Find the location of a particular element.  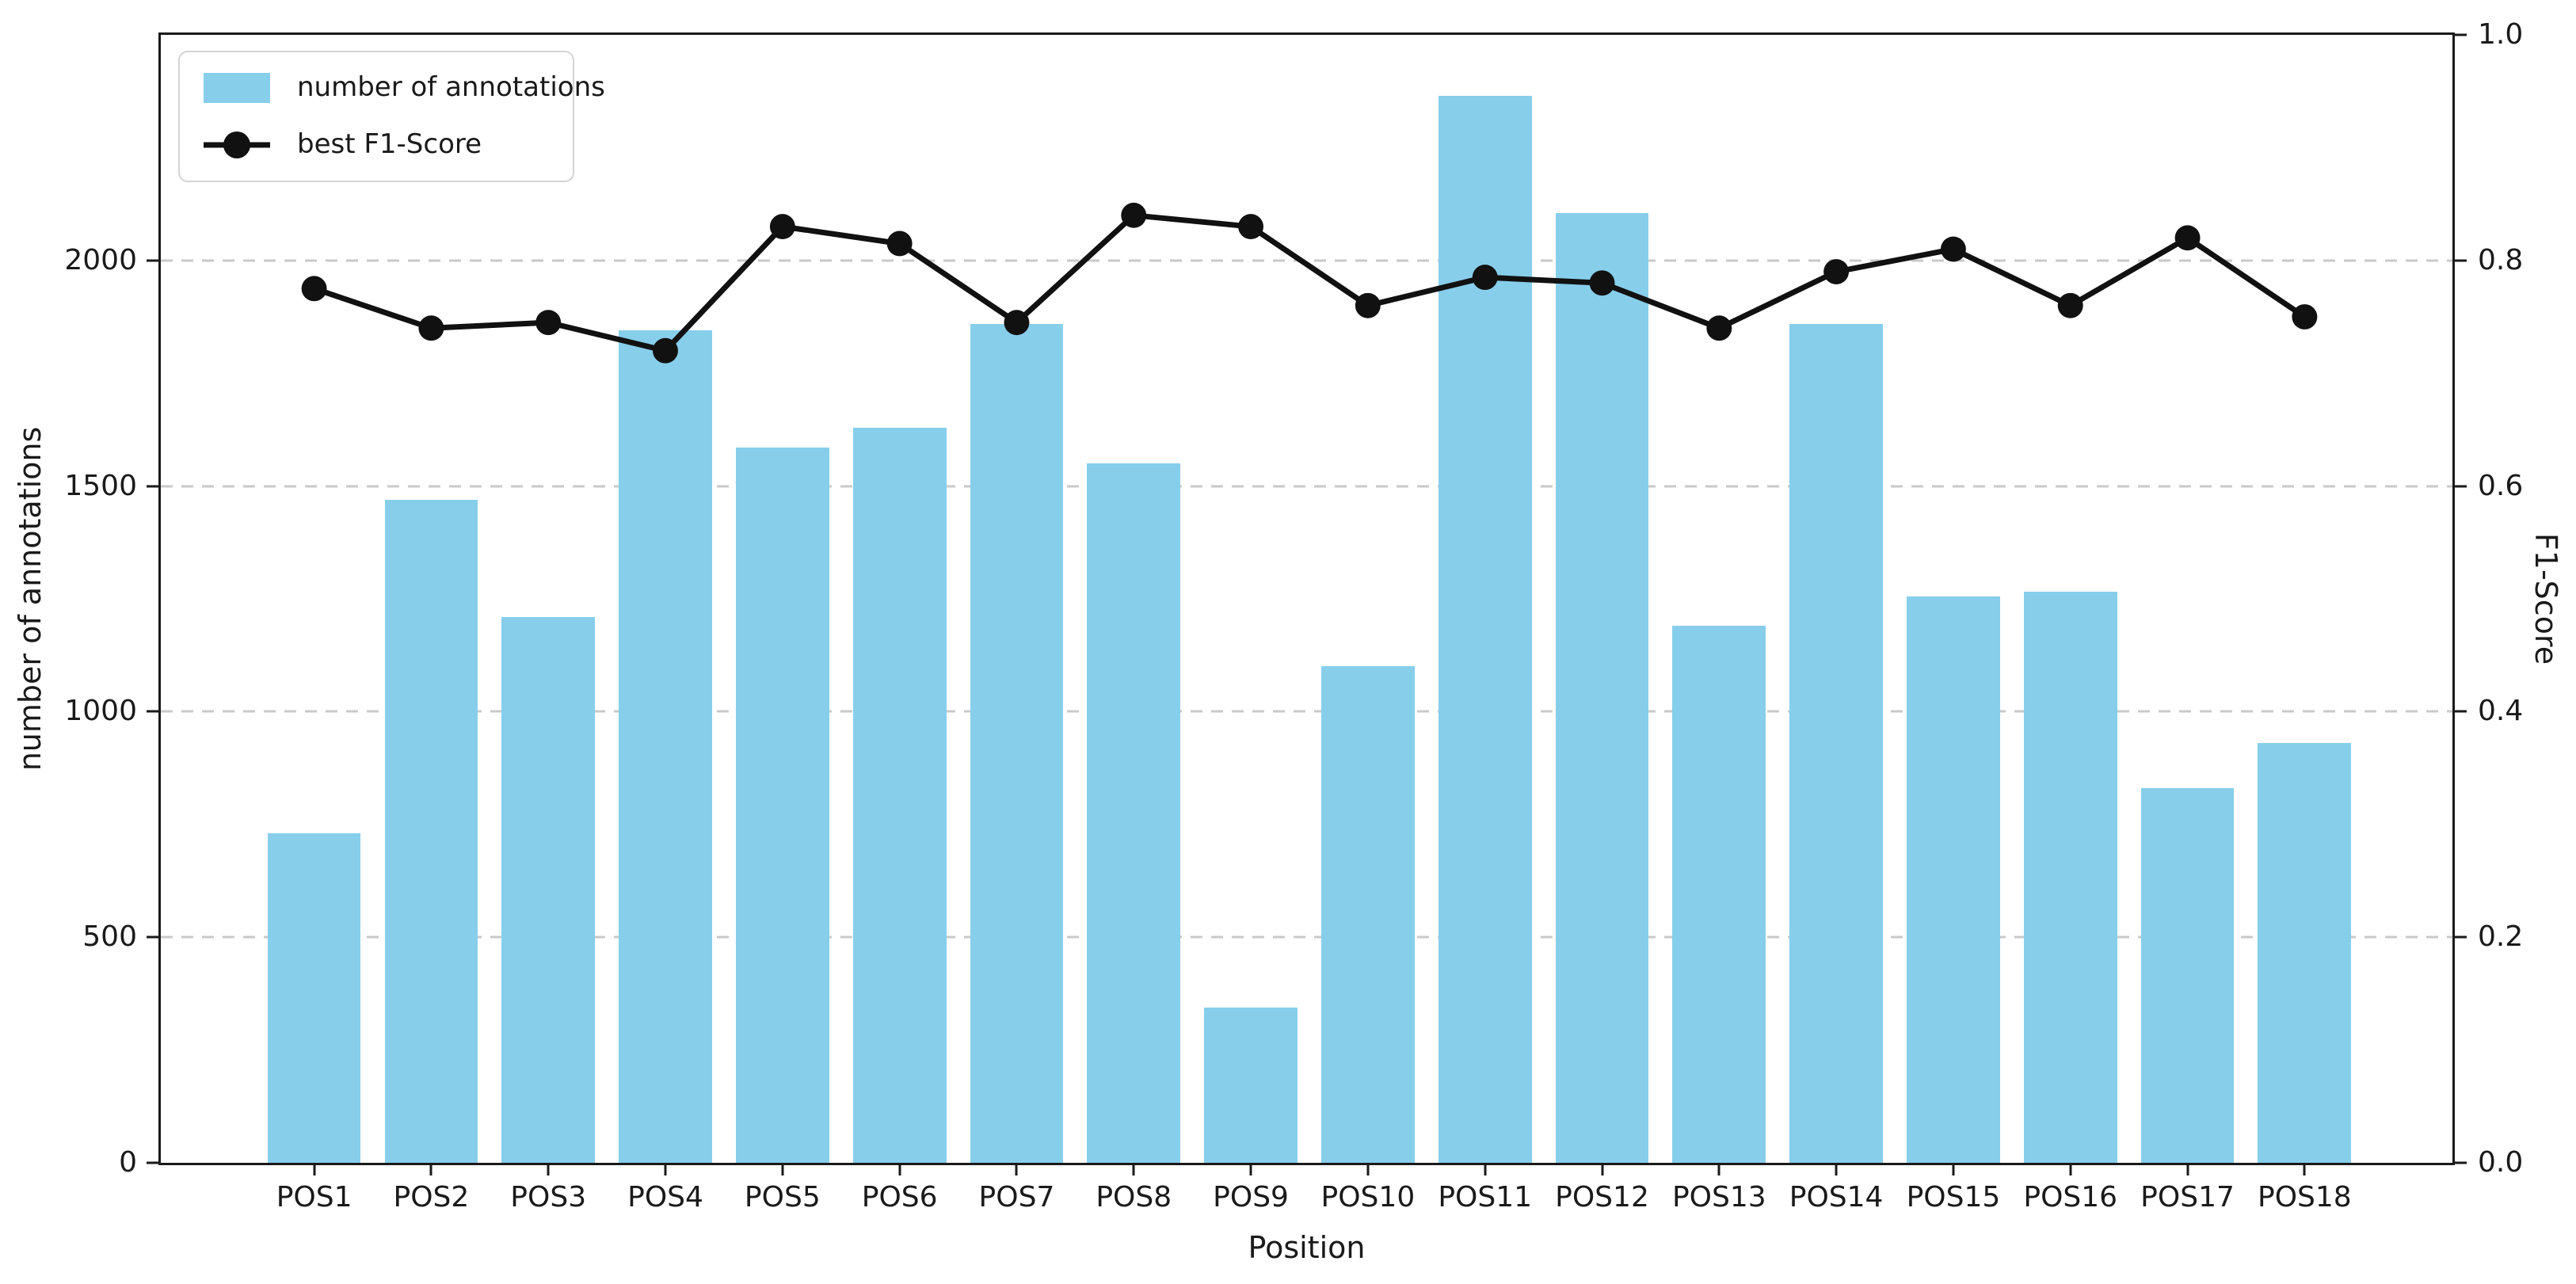

bar-POS16 is located at coordinates (2070, 877).